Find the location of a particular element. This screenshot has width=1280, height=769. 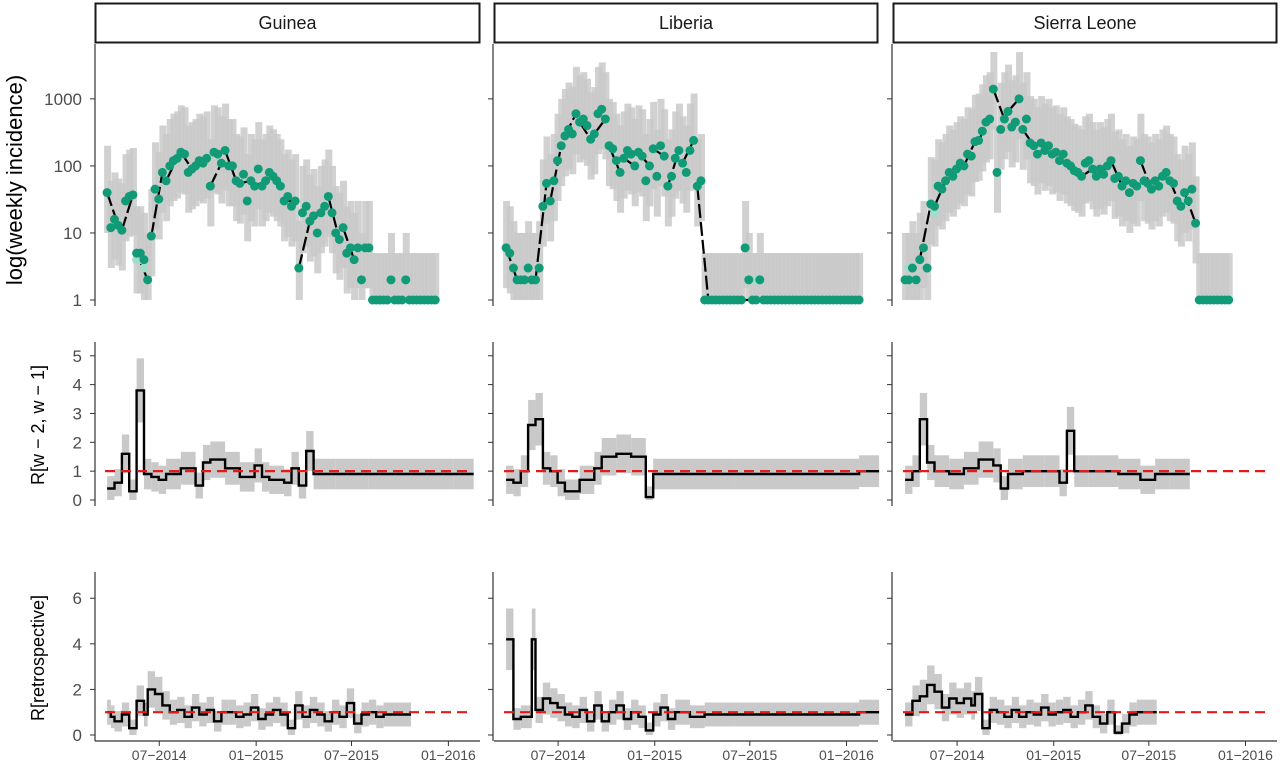

y-tick-label-incidence: 100 is located at coordinates (68, 166).